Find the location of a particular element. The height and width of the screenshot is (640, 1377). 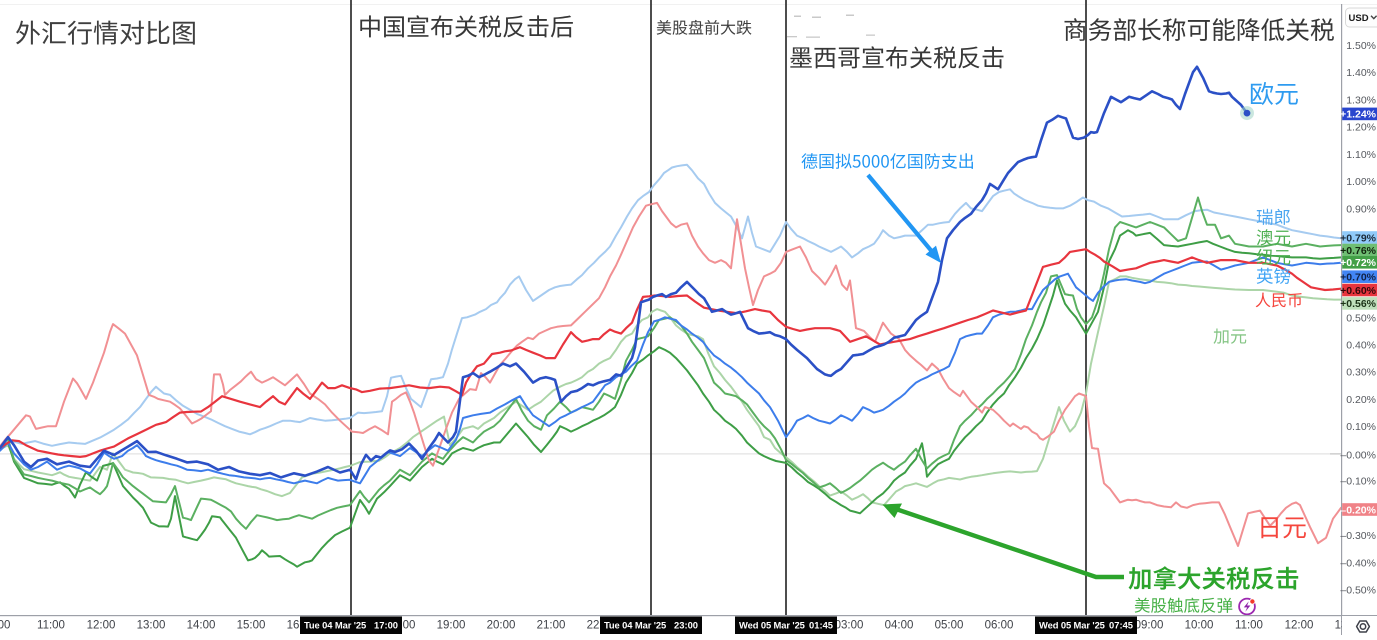

svg-text: 19:00 is located at coordinates (451, 626).